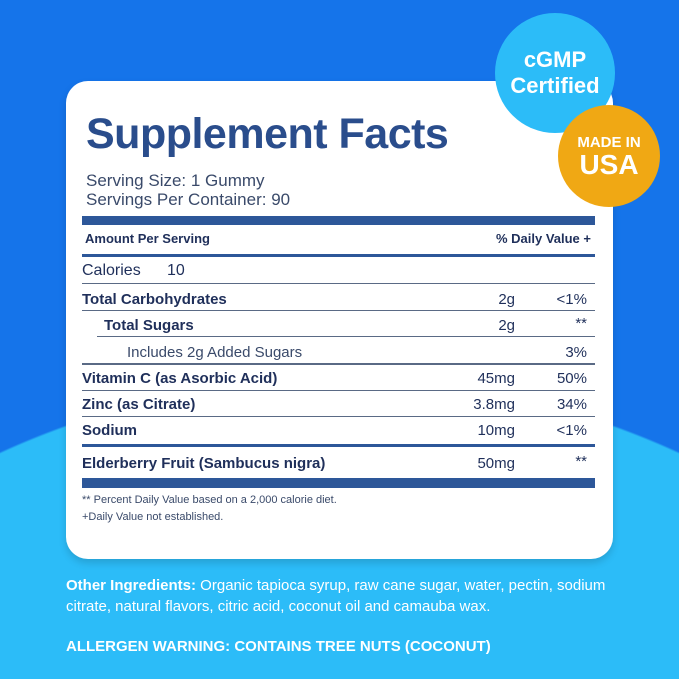 Image resolution: width=679 pixels, height=679 pixels. Describe the element at coordinates (571, 378) in the screenshot. I see `row-dv: 50%` at that location.